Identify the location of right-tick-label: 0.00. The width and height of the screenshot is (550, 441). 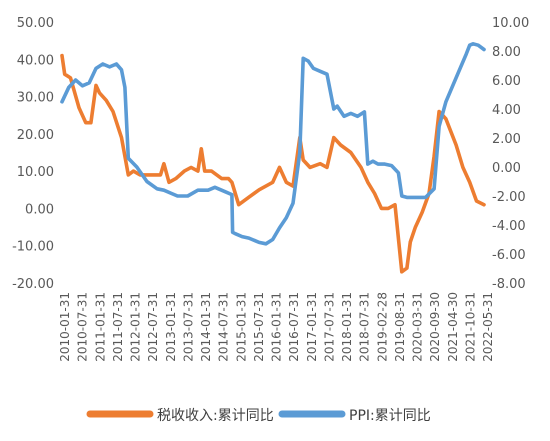
(506, 168).